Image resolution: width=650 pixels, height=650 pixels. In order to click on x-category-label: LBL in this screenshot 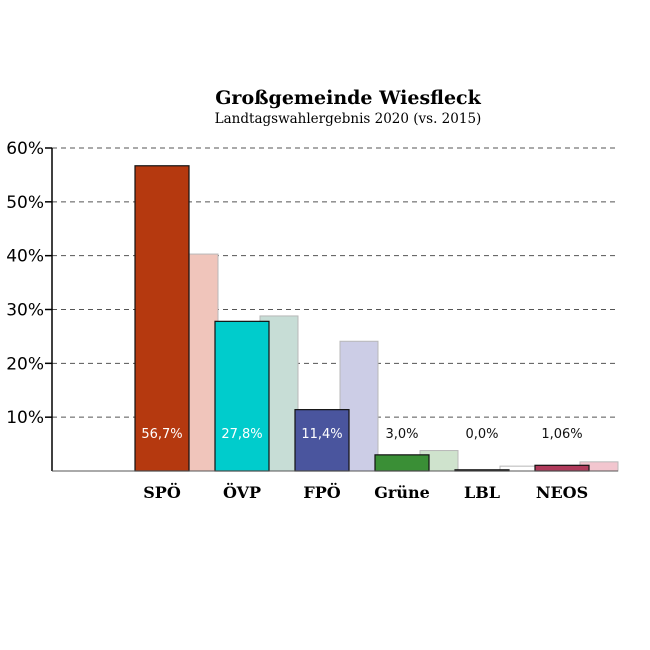, I will do `click(482, 492)`.